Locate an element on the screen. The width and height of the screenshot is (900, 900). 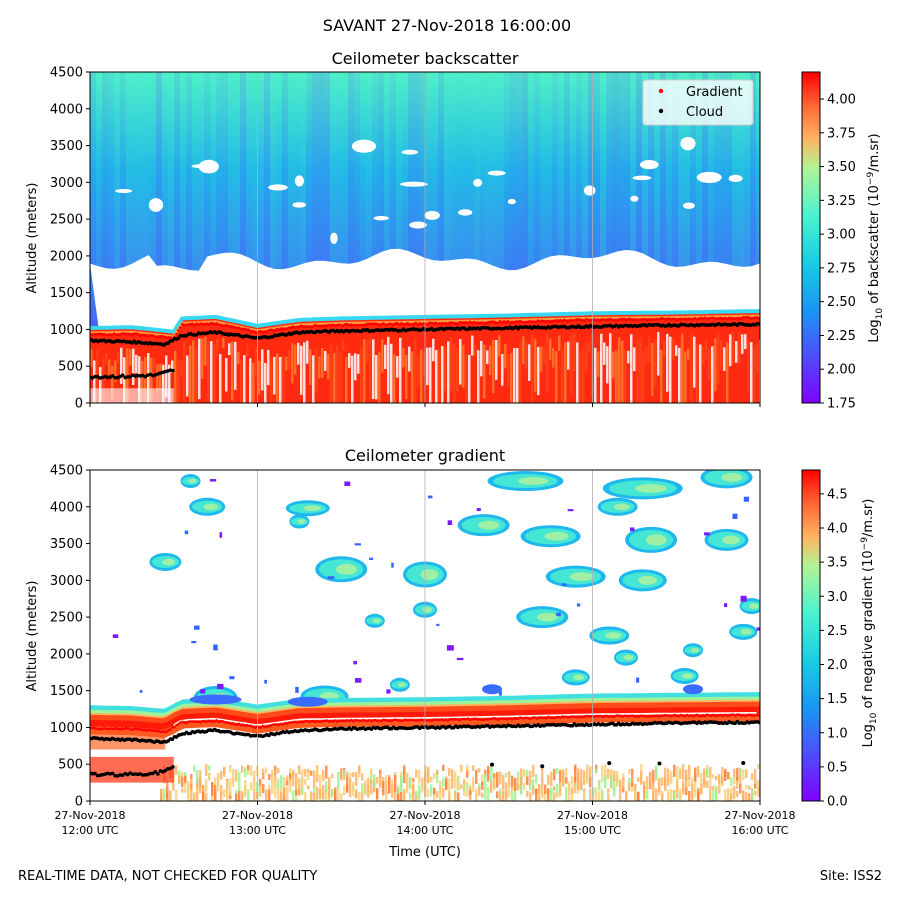
backscatter-title: Ceilometer backscatter is located at coordinates (425, 58).